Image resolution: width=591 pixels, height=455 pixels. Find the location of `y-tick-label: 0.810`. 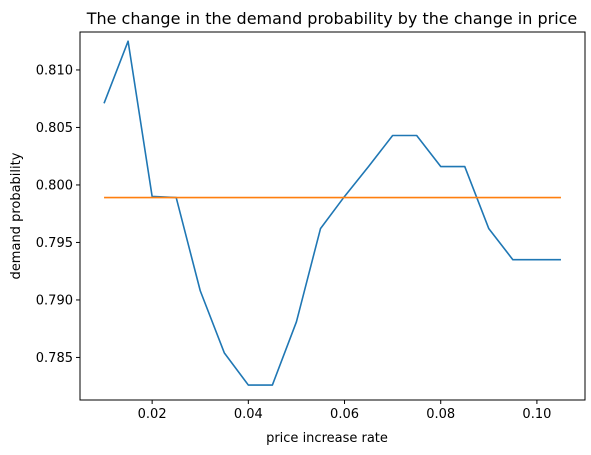

y-tick-label: 0.810 is located at coordinates (54, 70).